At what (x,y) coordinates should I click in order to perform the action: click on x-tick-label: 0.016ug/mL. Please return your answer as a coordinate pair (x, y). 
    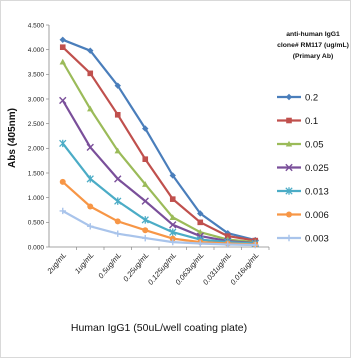
    Looking at the image, I should click on (244, 269).